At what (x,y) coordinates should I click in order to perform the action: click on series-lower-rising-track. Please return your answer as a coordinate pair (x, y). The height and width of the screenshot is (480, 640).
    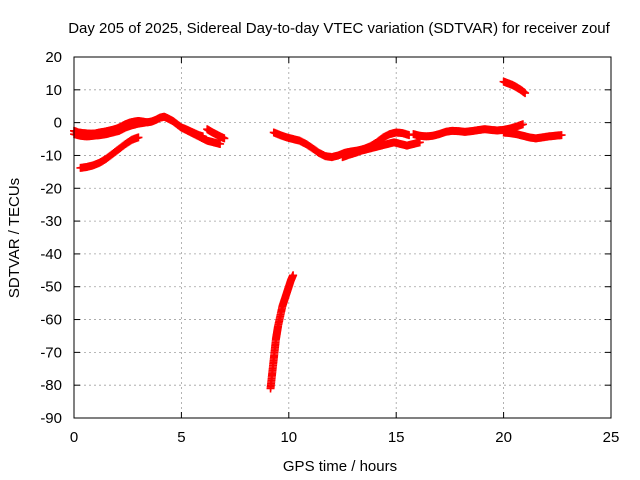
    Looking at the image, I should click on (109, 152).